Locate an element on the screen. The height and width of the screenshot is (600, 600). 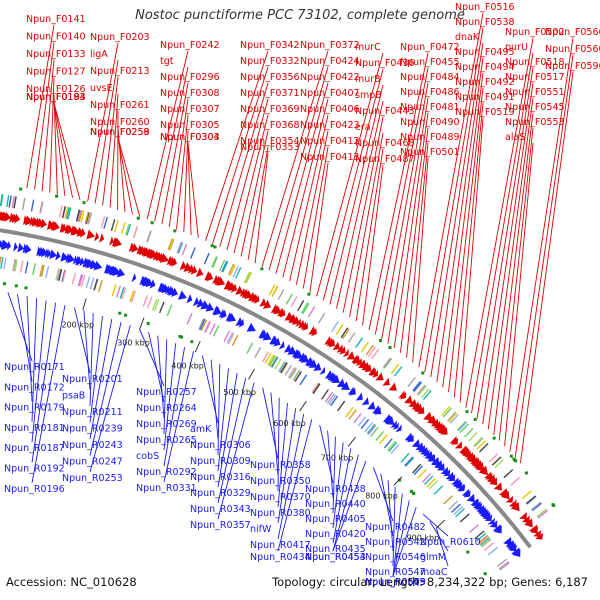
gene-label: Npun_R0265 is located at coordinates (166, 440).